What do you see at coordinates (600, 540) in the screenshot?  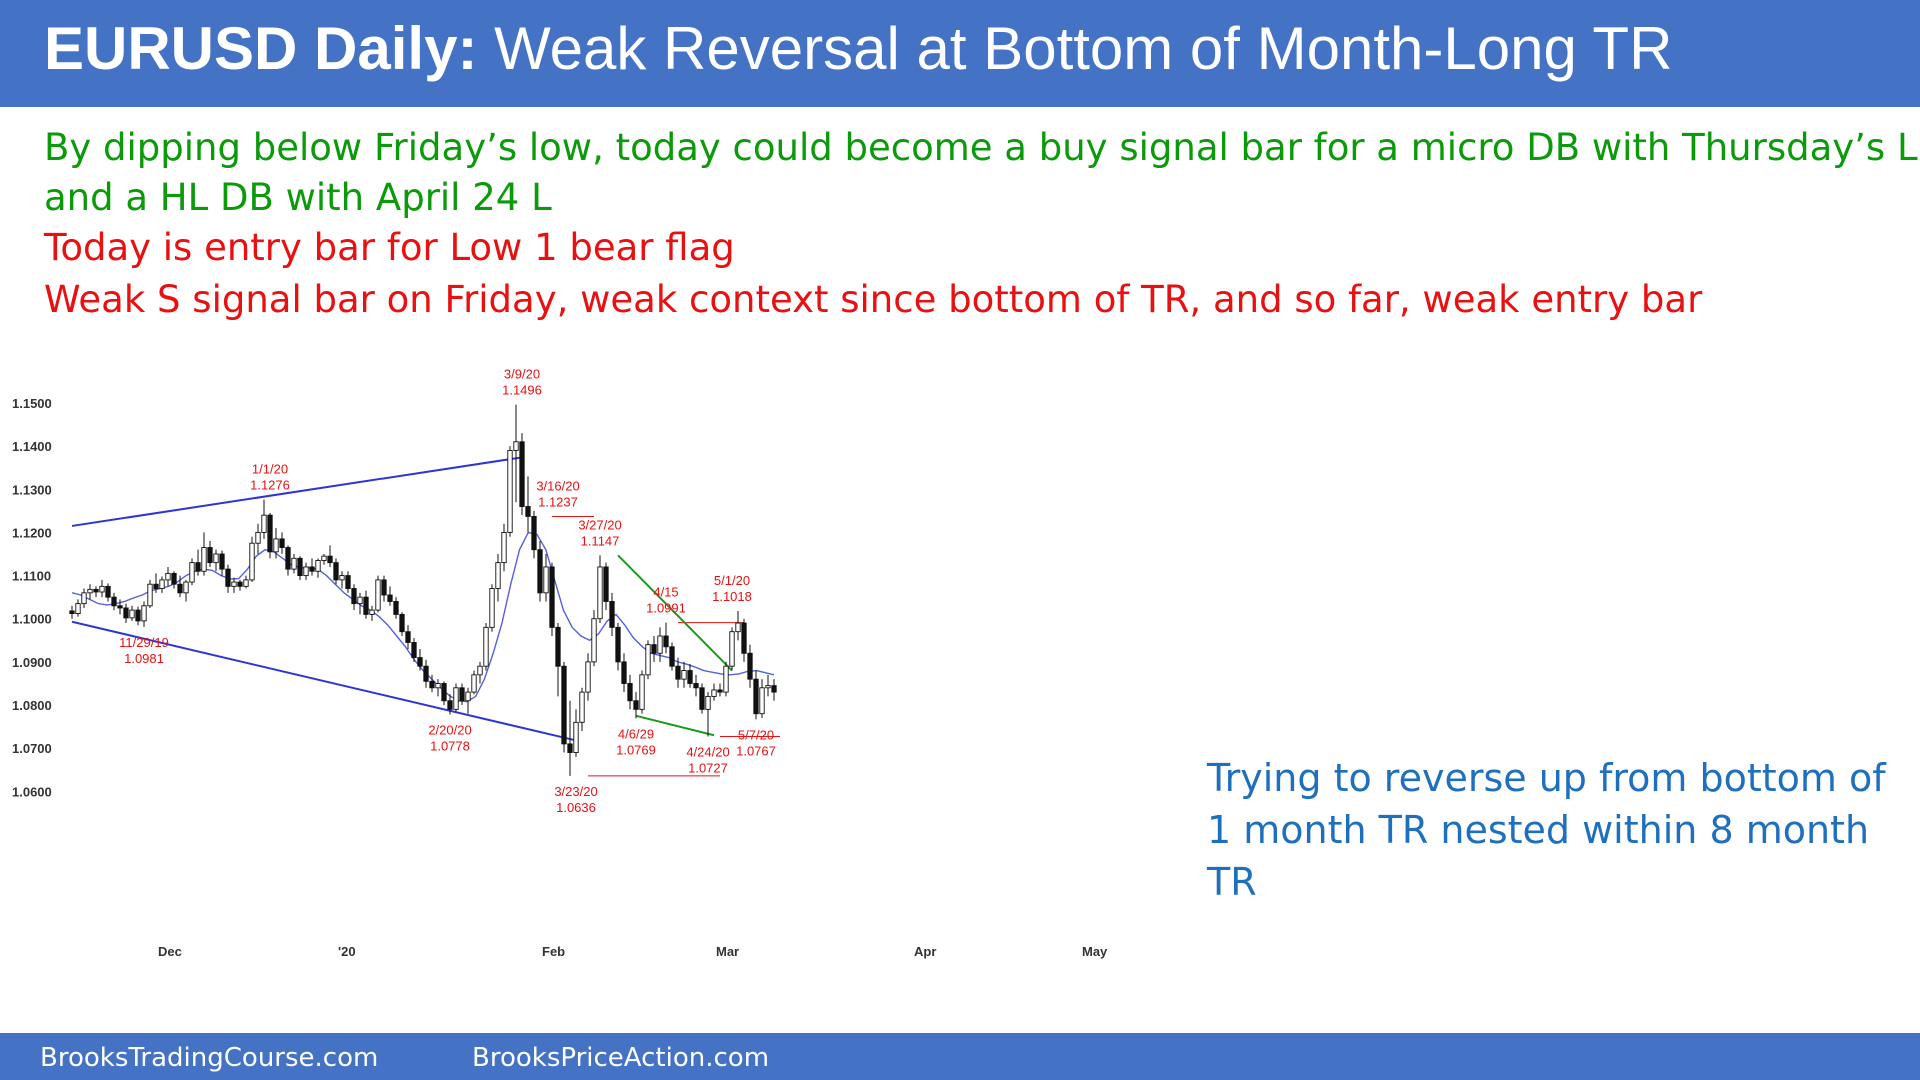 I see `annotation-price: 1.1147` at bounding box center [600, 540].